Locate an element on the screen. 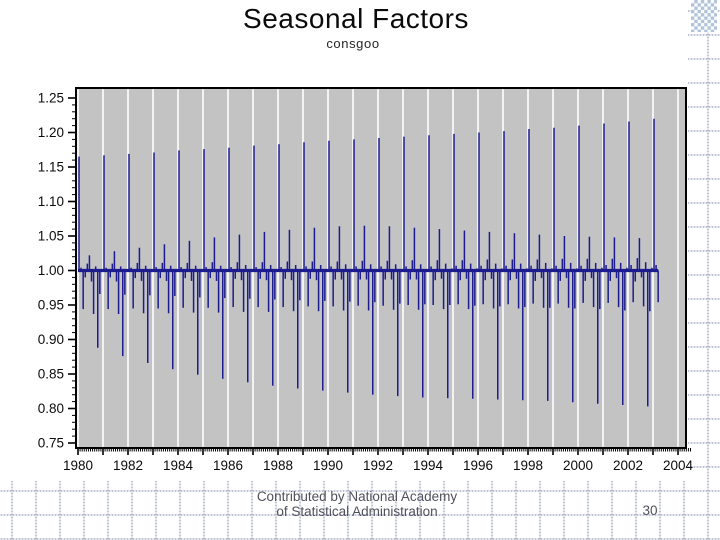  svg-text: 1994 is located at coordinates (428, 465).